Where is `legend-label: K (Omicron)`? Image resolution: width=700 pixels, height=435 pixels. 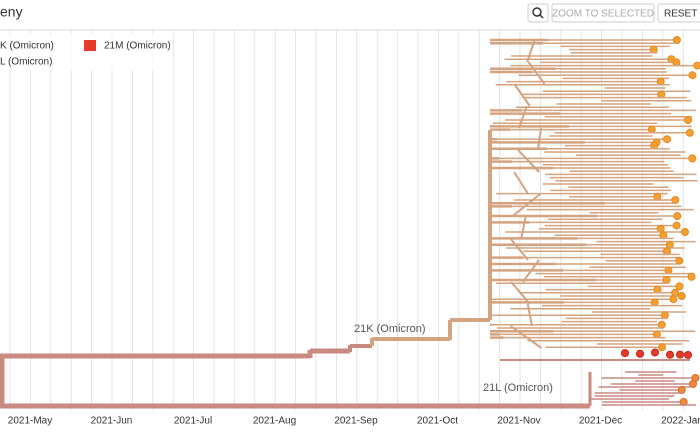 legend-label: K (Omicron) is located at coordinates (27, 46).